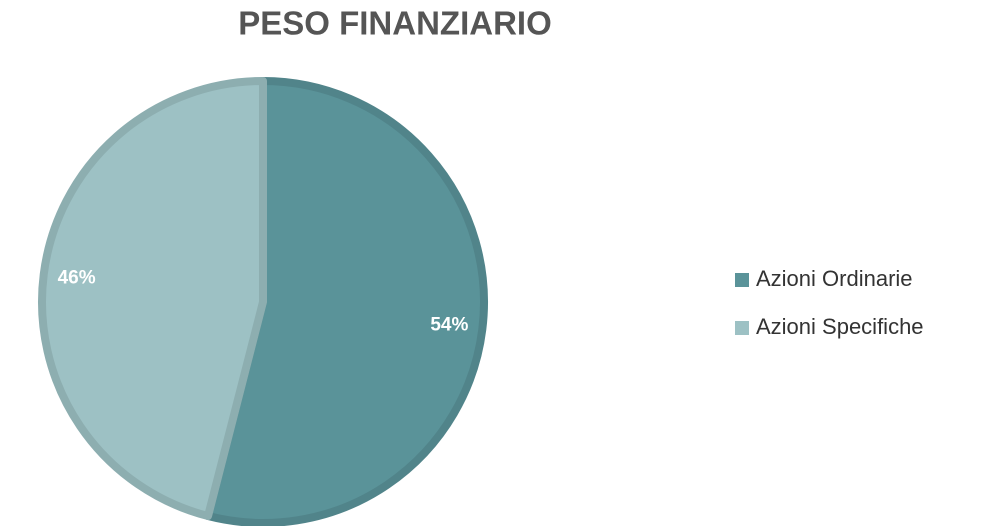 The image size is (984, 526). I want to click on chart-title: PESO FINANZIARIO, so click(395, 23).